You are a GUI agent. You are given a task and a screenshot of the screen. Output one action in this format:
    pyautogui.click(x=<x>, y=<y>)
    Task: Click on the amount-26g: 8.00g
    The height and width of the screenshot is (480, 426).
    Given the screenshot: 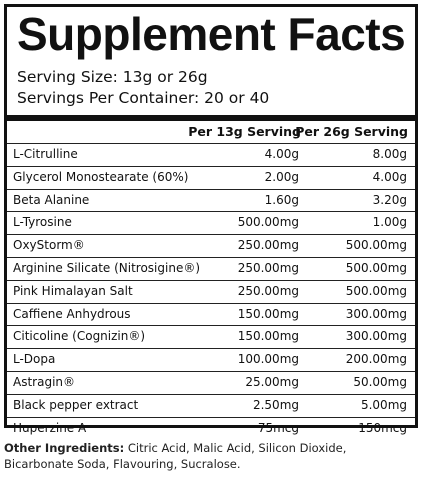 What is the action you would take?
    pyautogui.click(x=389, y=154)
    